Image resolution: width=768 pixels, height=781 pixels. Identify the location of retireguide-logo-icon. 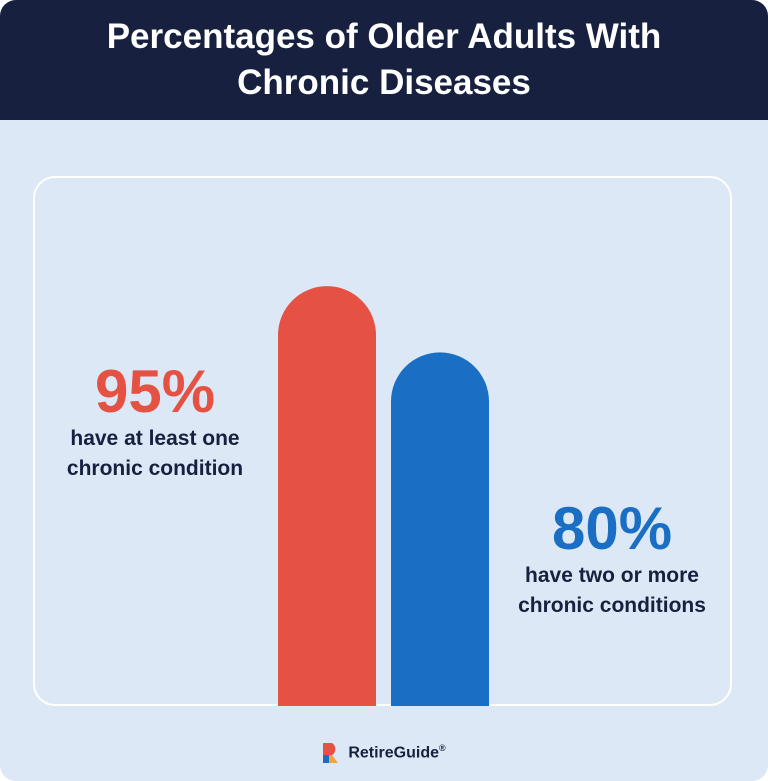
(331, 753).